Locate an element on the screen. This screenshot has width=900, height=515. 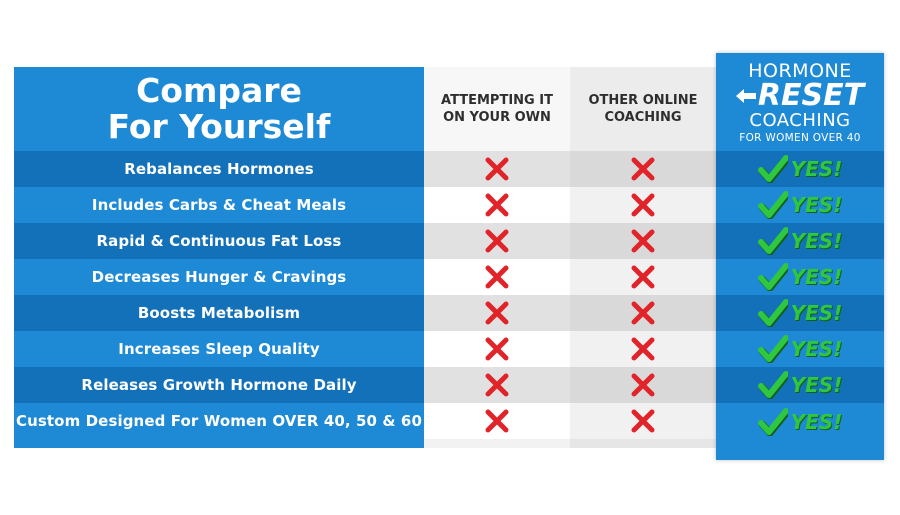
column-other-coaching: OTHER ONLINE COACHING is located at coordinates (643, 257).